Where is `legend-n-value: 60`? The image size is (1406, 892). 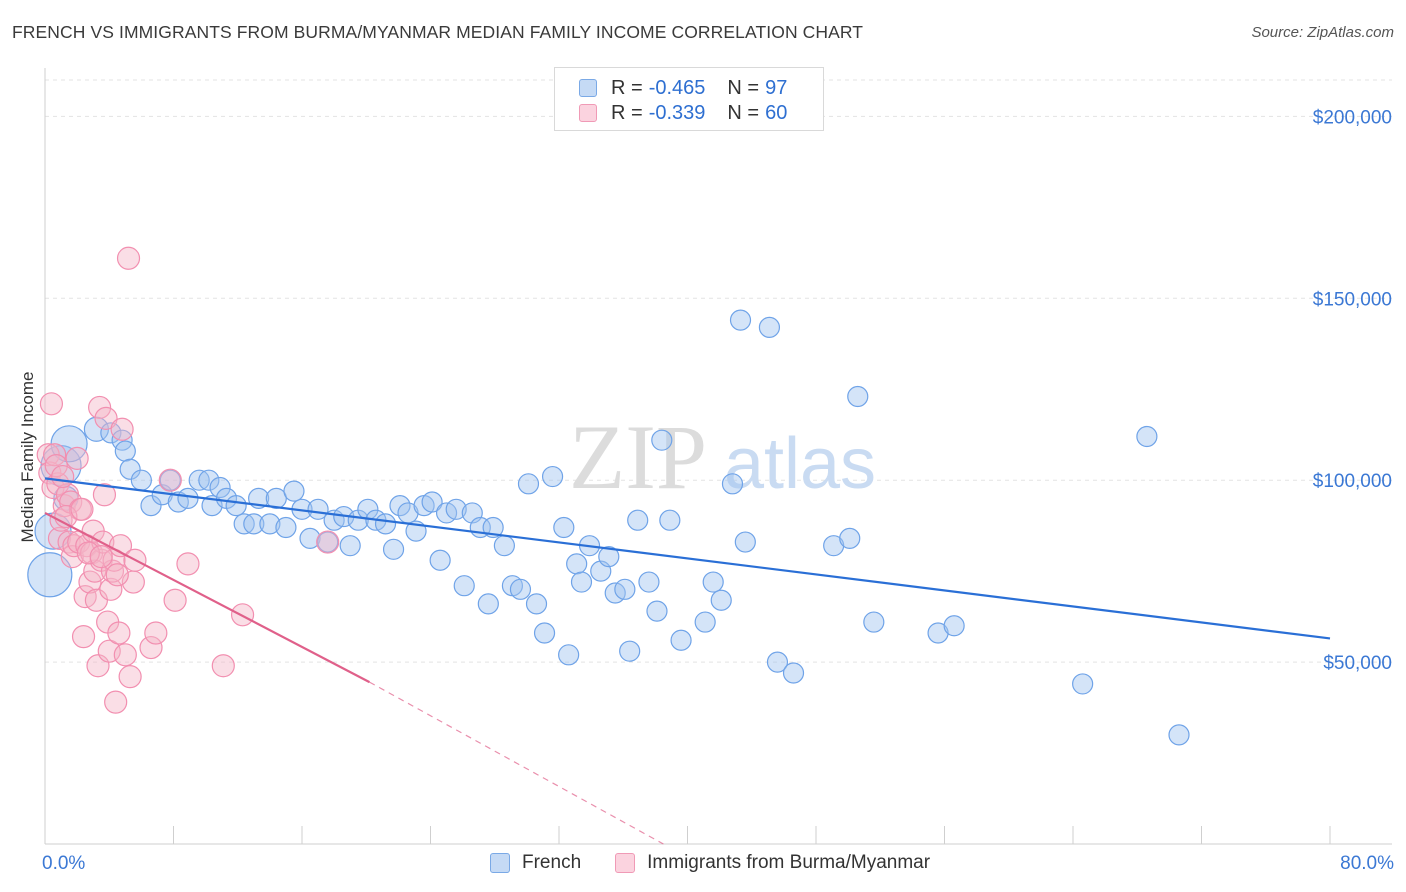 legend-n-value: 60 is located at coordinates (776, 112).